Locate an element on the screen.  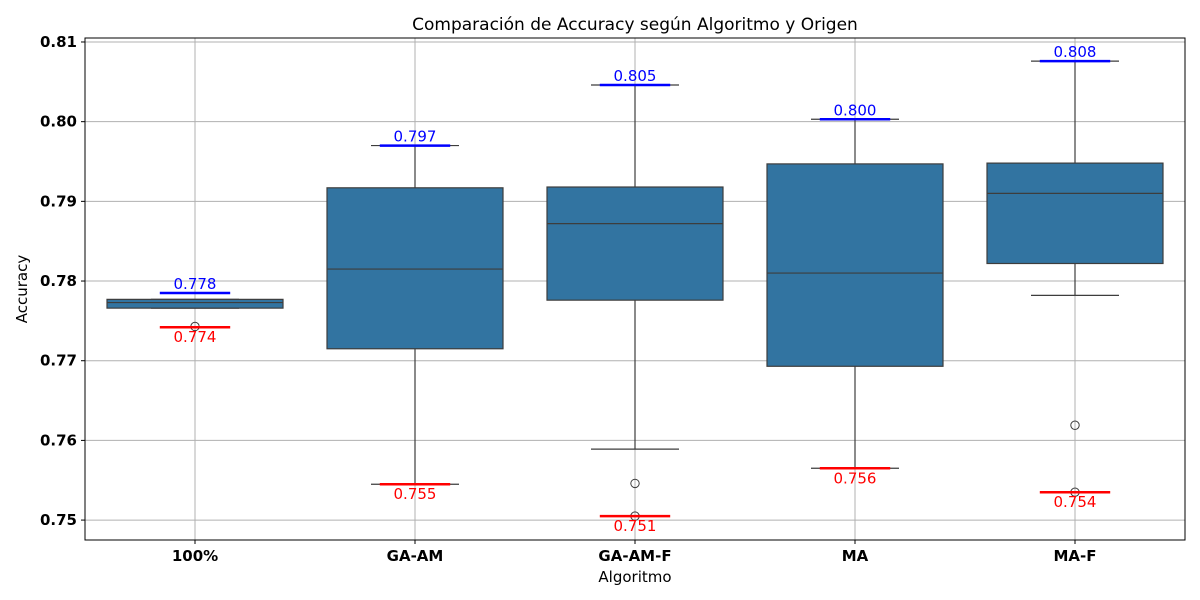
y-tick-label: 0.76 is located at coordinates (58, 440).